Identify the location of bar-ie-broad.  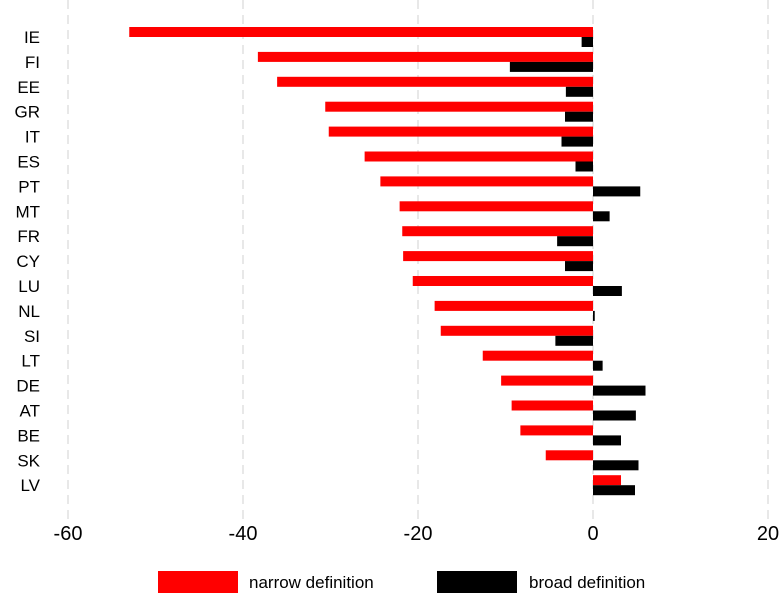
(587, 42).